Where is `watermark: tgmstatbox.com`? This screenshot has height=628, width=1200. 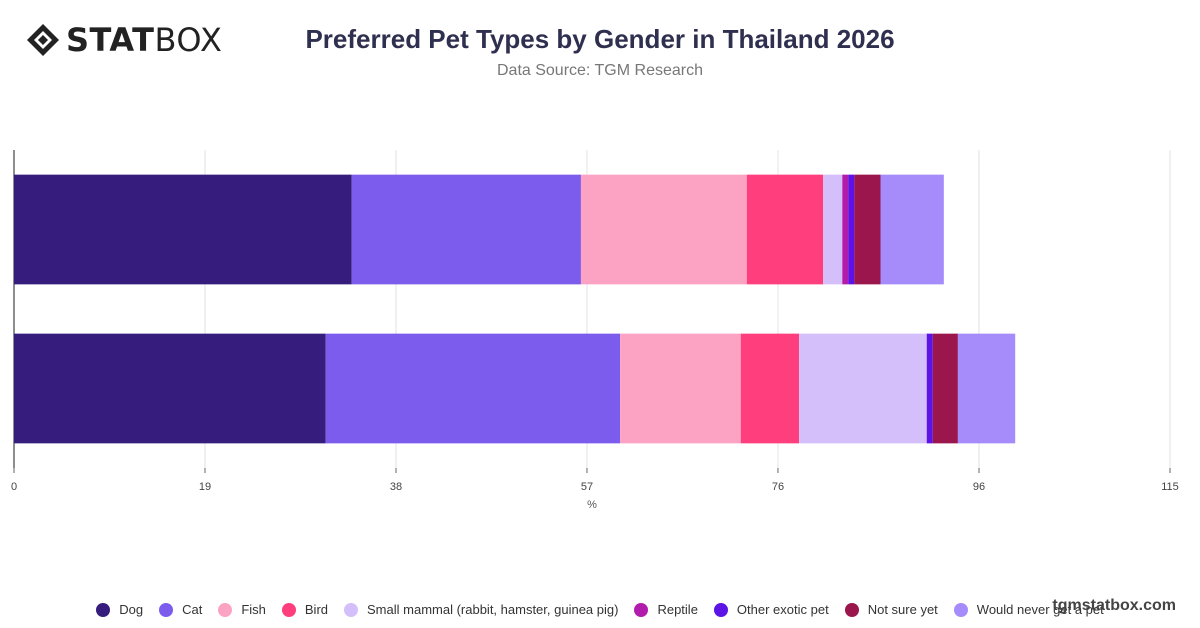
watermark: tgmstatbox.com is located at coordinates (1114, 605).